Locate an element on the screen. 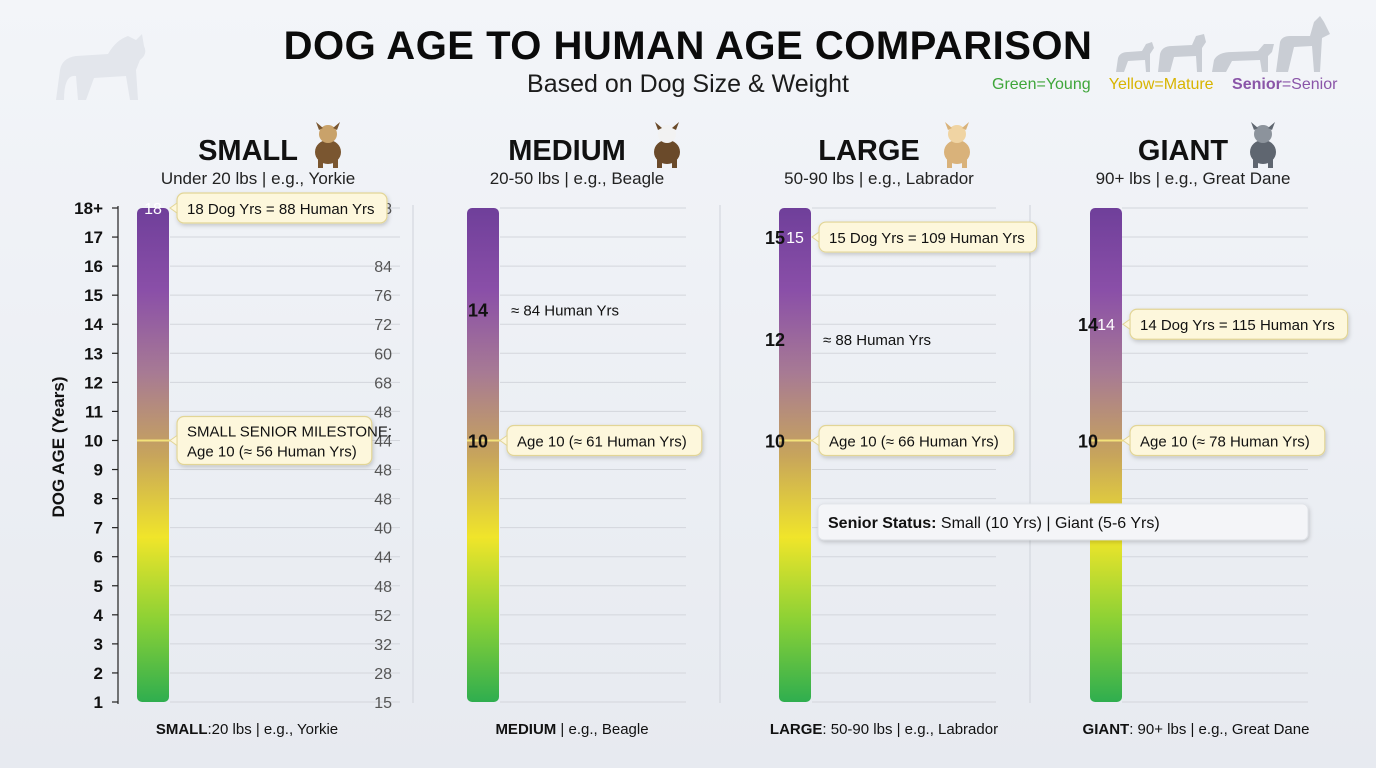 Image resolution: width=1376 pixels, height=768 pixels. panel-footer: GIANT: 90+ lbs | e.g., Great Dane is located at coordinates (1196, 729).